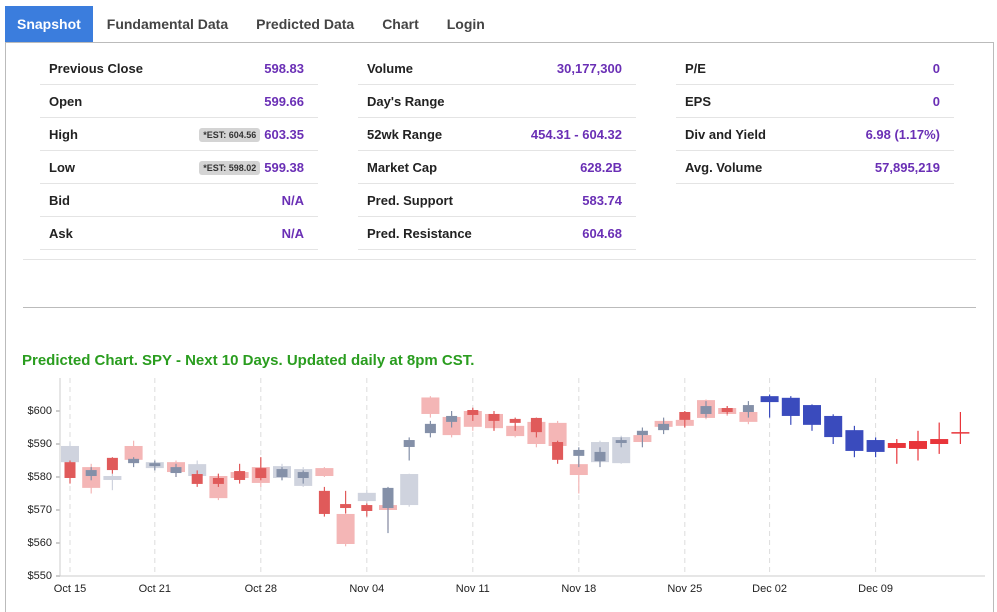 The image size is (997, 612). What do you see at coordinates (578, 589) in the screenshot?
I see `x-tick-label: Nov 18` at bounding box center [578, 589].